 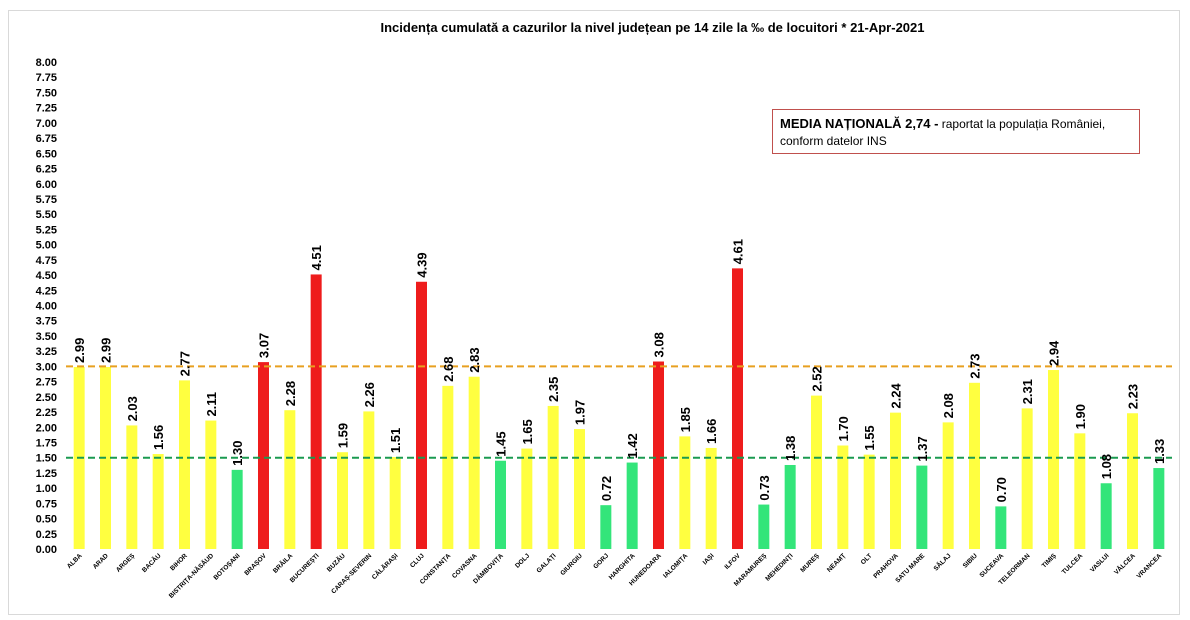 What do you see at coordinates (896, 396) in the screenshot?
I see `data-label: 2.24` at bounding box center [896, 396].